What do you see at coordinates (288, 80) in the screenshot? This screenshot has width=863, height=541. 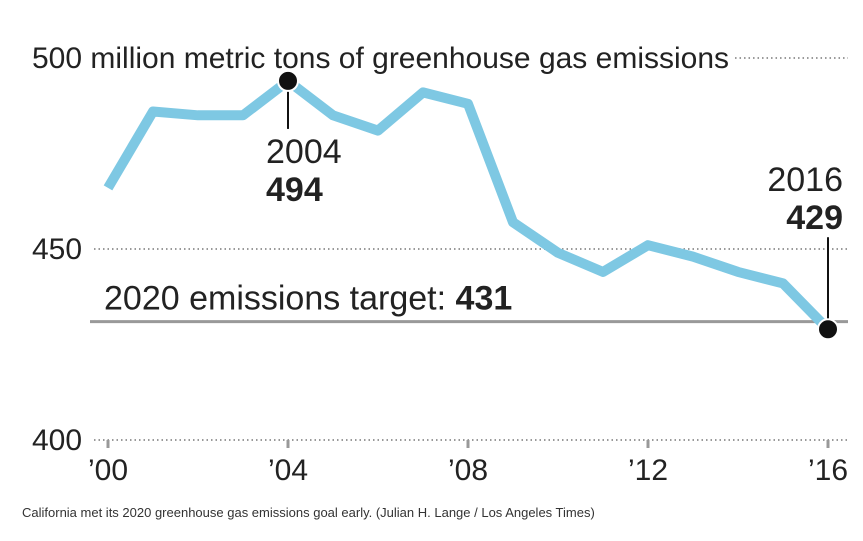 I see `annotation-marker-2004` at bounding box center [288, 80].